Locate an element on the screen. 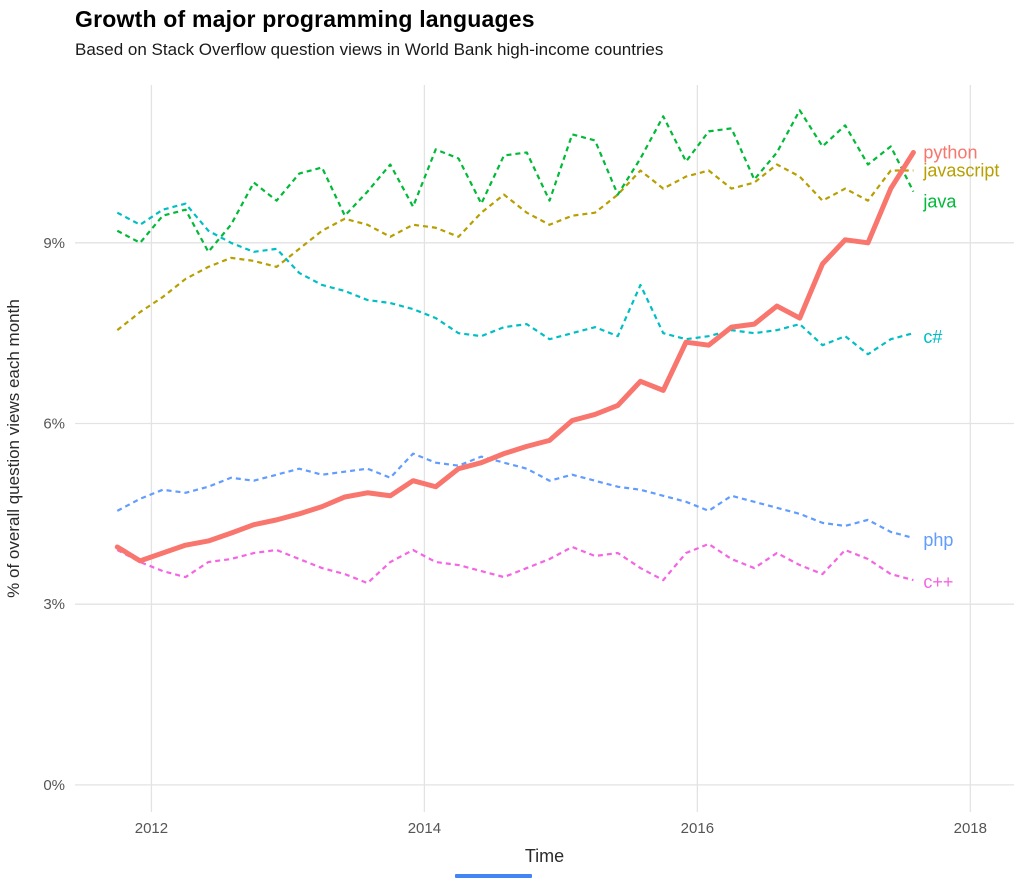 The image size is (1024, 878). y-tick-label: 6% is located at coordinates (54, 424).